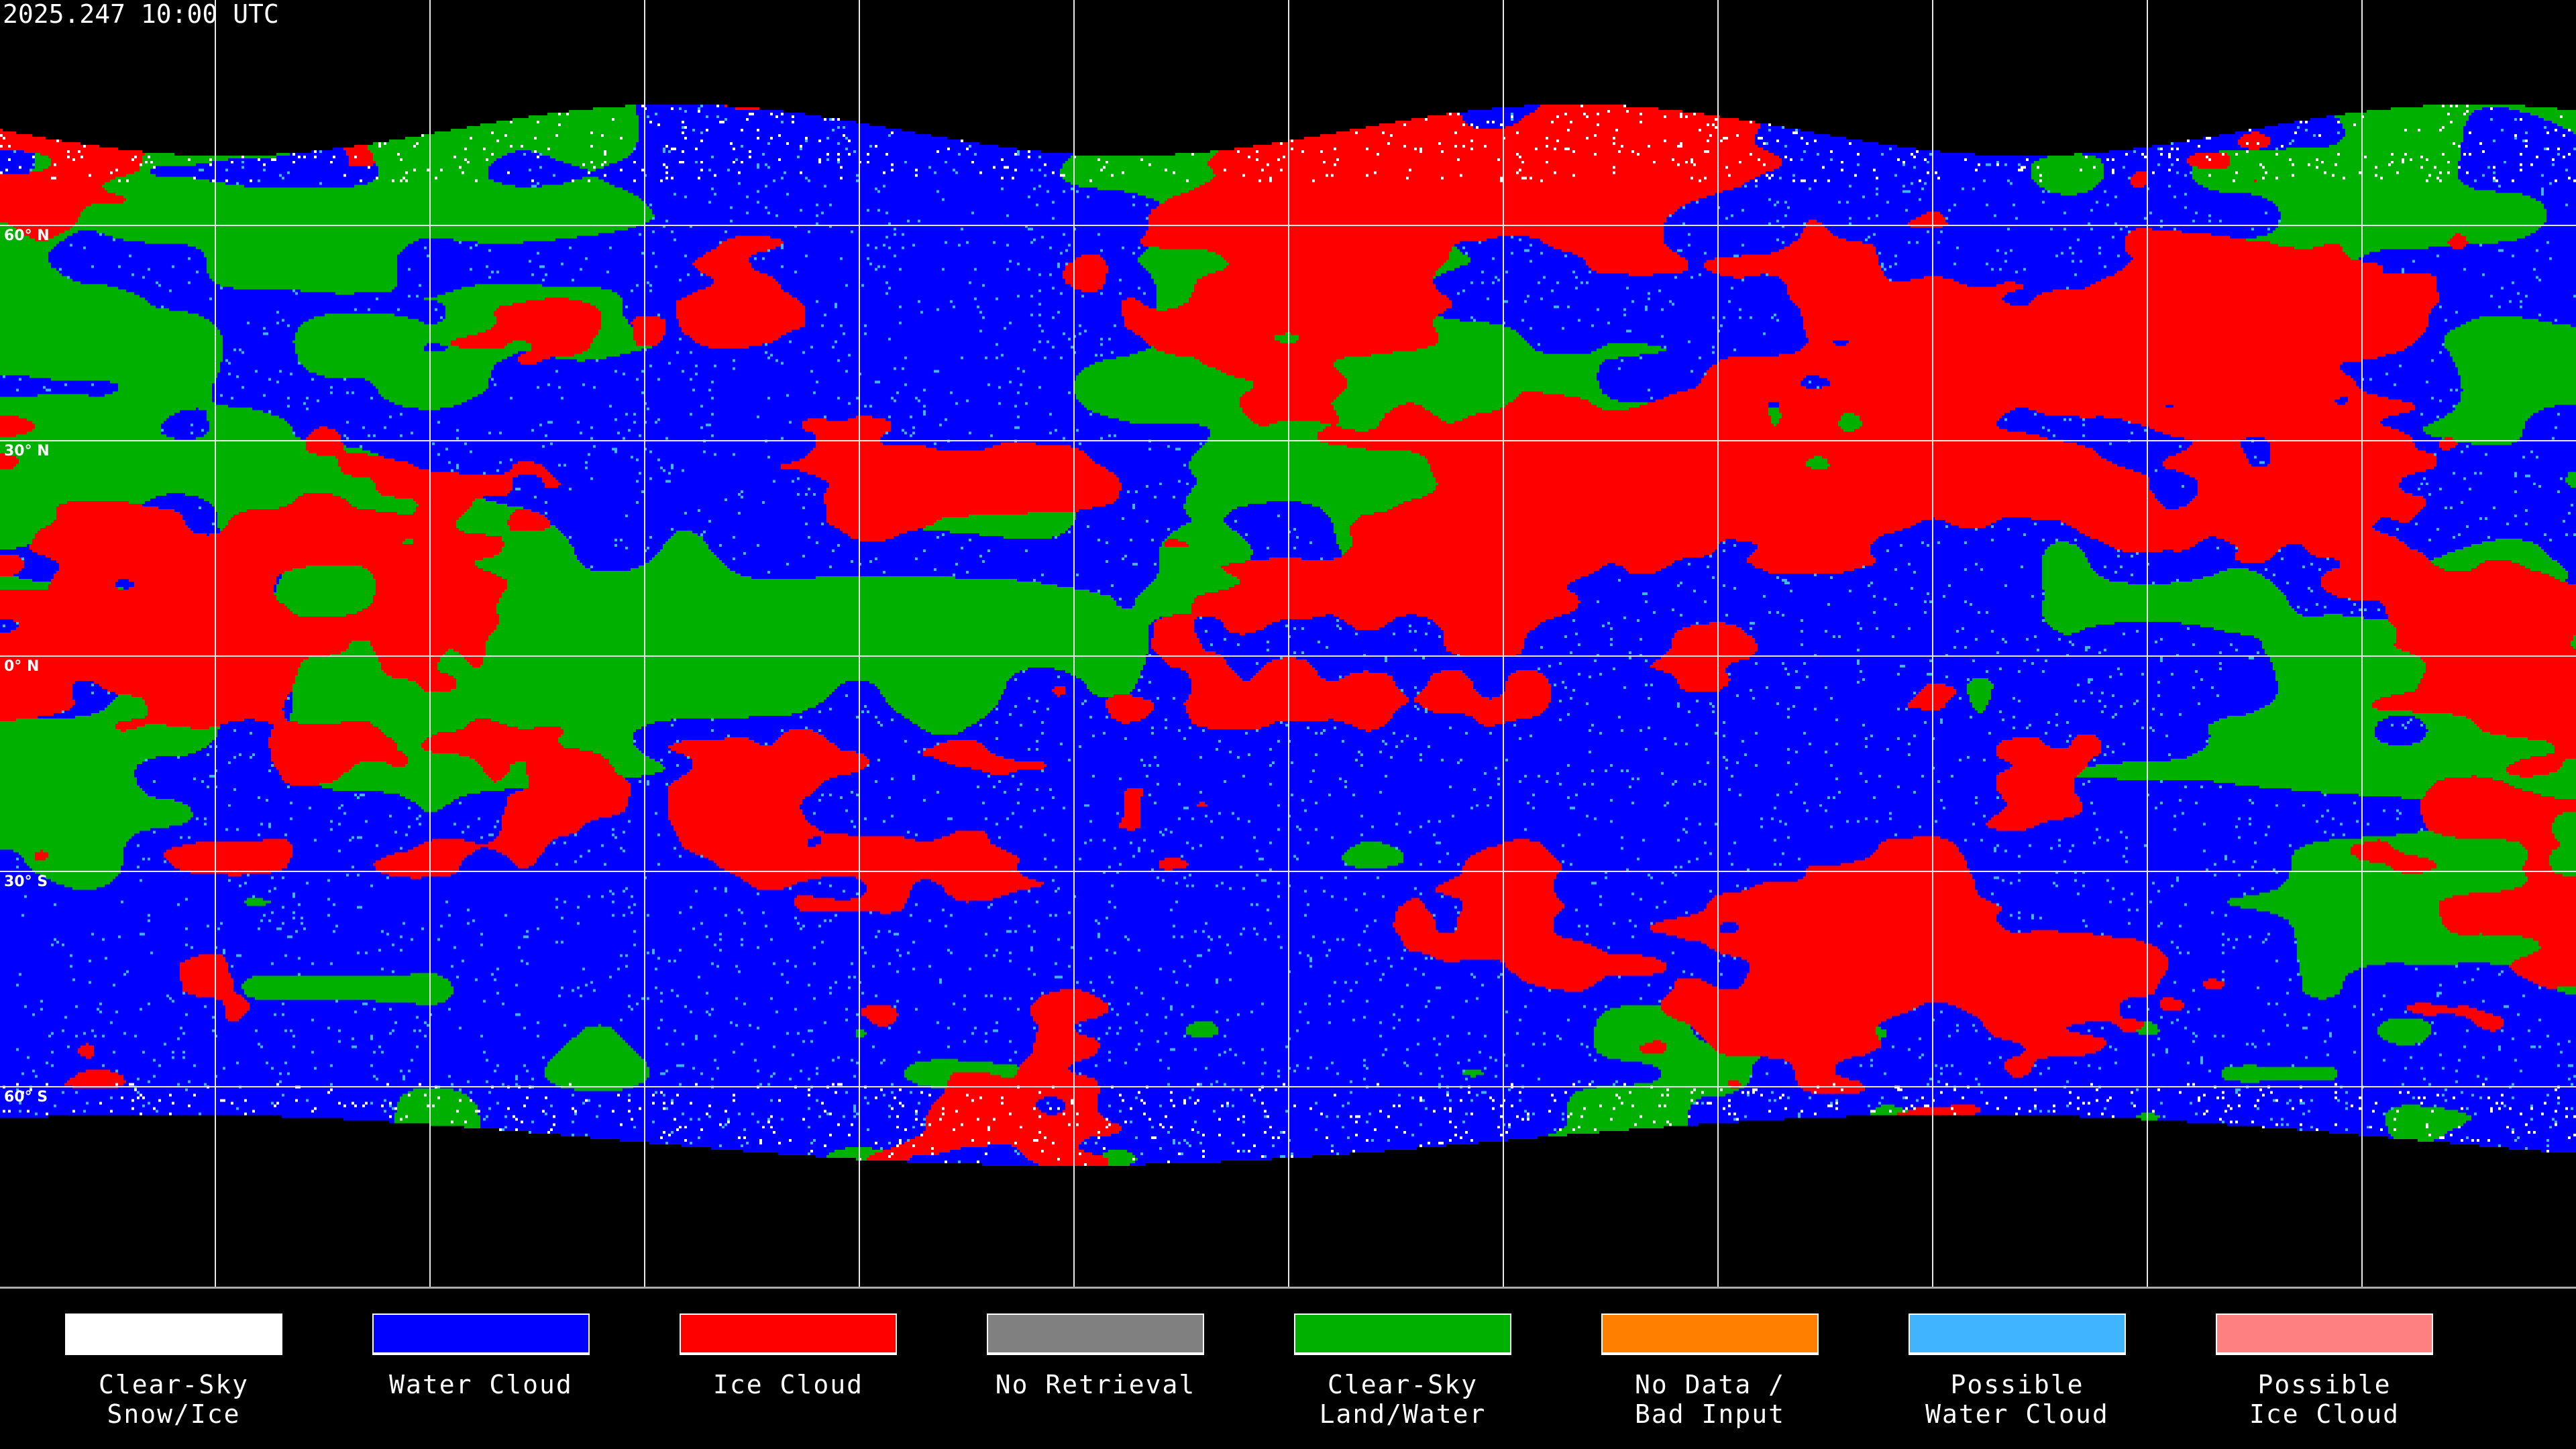  I want to click on legend-item: Clear-Sky Snow/Ice, so click(173, 1371).